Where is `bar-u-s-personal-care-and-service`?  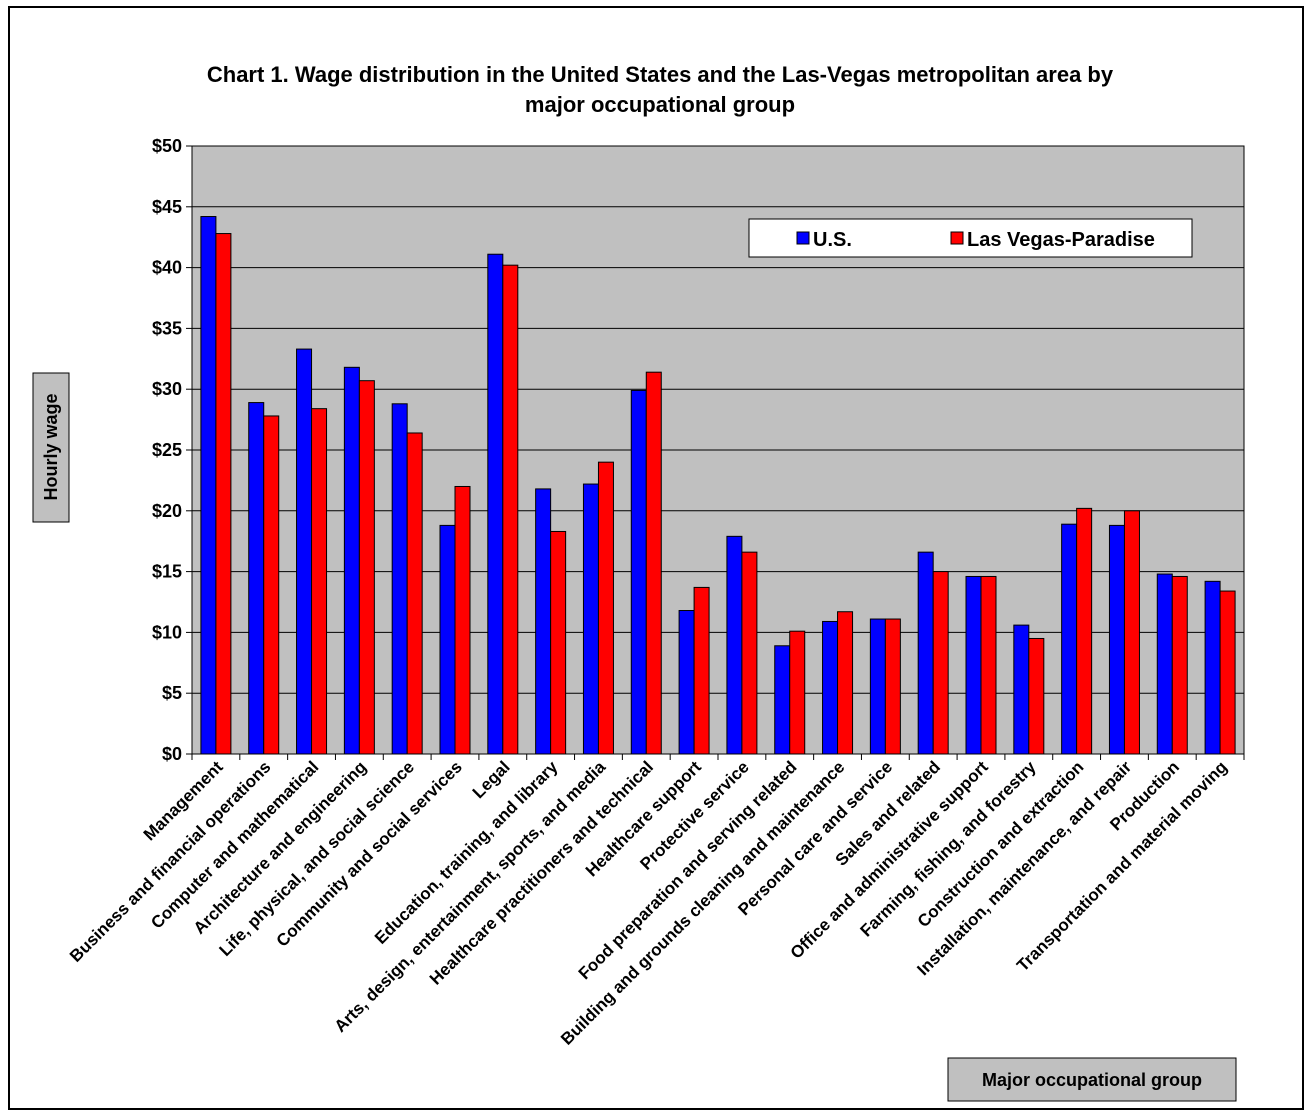
bar-u-s-personal-care-and-service is located at coordinates (877, 686).